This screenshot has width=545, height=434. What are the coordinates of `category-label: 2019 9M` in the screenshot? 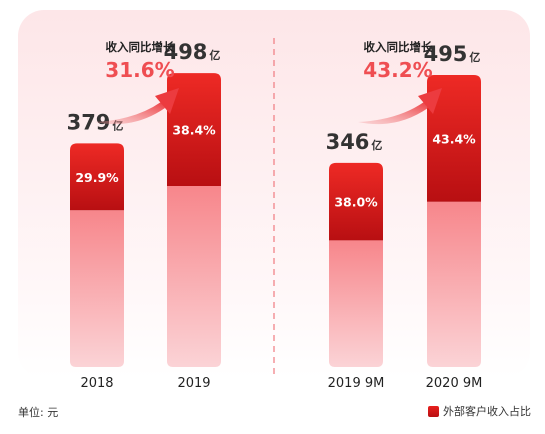 It's located at (356, 383).